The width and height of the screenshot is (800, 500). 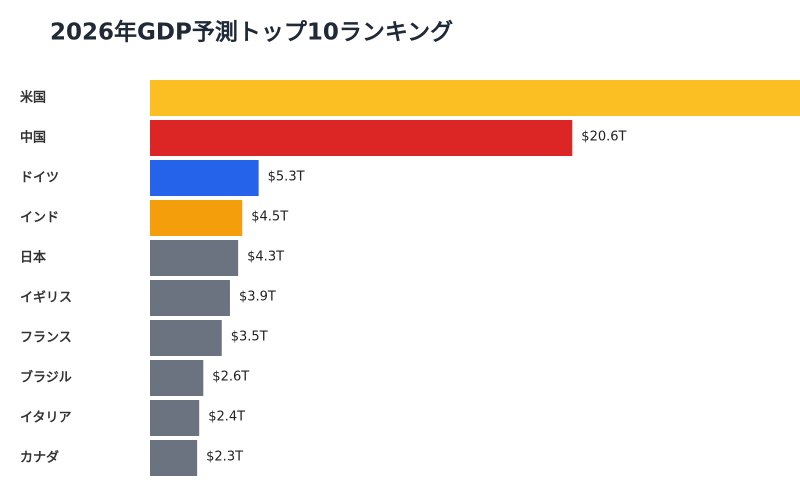 I want to click on value-label: $20.6T, so click(x=603, y=137).